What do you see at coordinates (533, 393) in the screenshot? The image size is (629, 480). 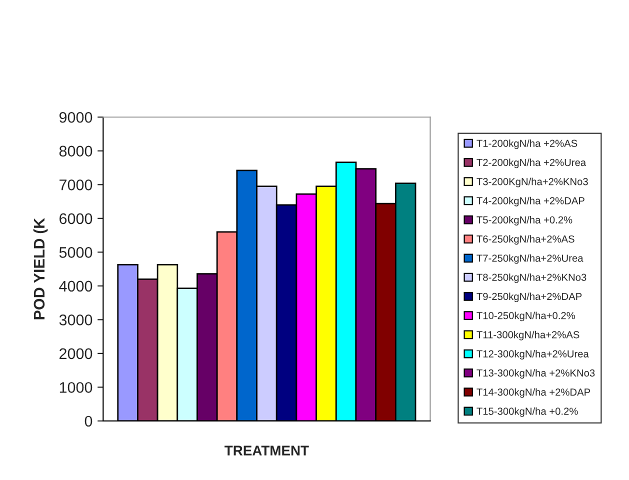 I see `legend-label: T14-300kgN/ha +2%DAP` at bounding box center [533, 393].